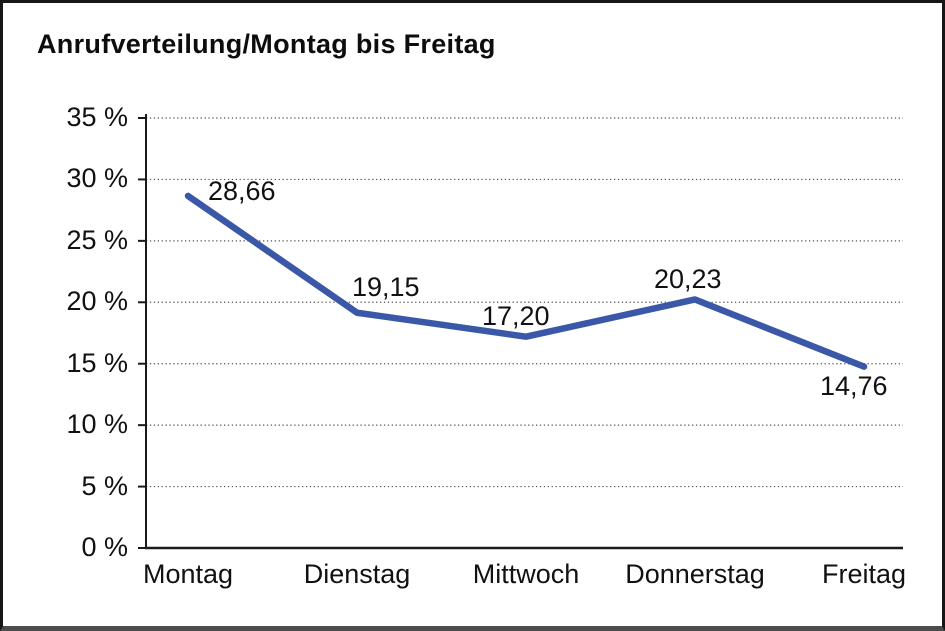 The image size is (945, 631). I want to click on y-tick-label: 0 %, so click(104, 547).